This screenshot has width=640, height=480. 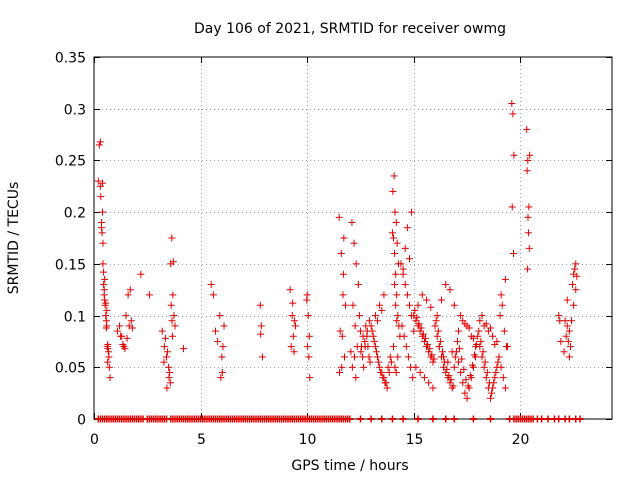 What do you see at coordinates (521, 440) in the screenshot?
I see `x-tick-label: 20` at bounding box center [521, 440].